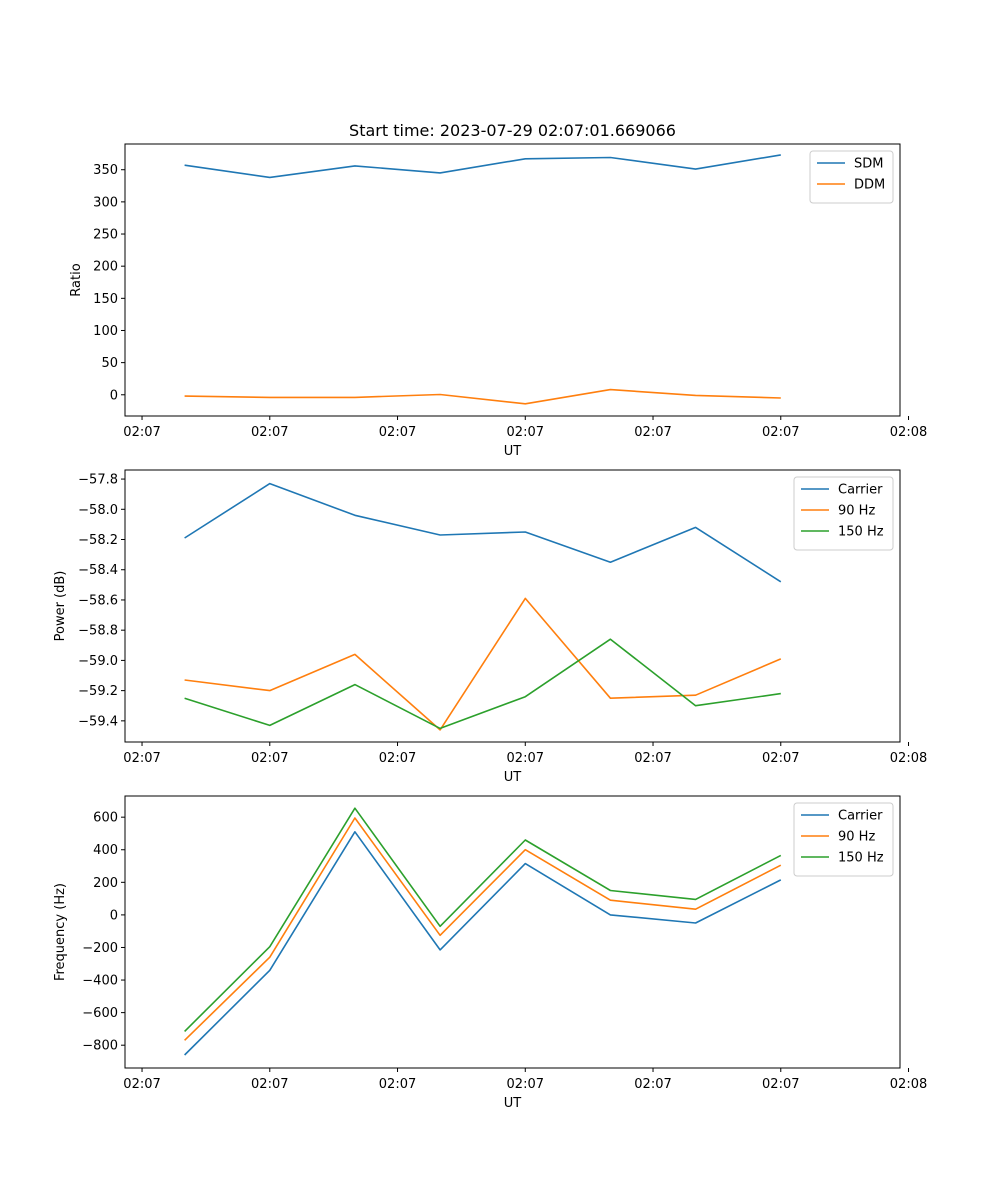 This screenshot has height=1200, width=1000. What do you see at coordinates (105, 202) in the screenshot?
I see `y-tick-label: 300` at bounding box center [105, 202].